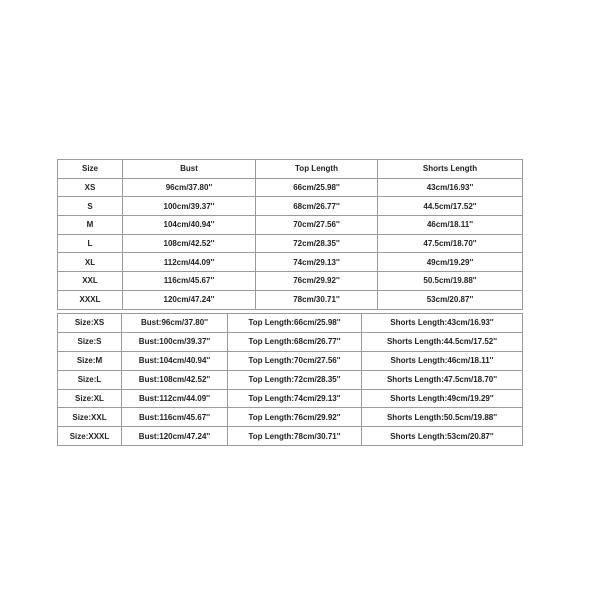 This screenshot has width=600, height=600. I want to click on table-cell: 74cm/29.13'', so click(316, 262).